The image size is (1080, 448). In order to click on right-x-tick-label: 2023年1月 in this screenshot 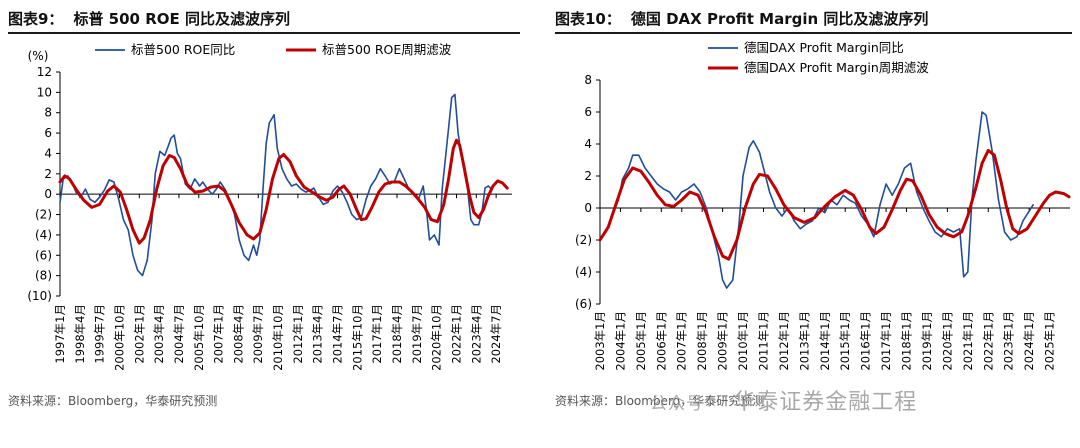, I will do `click(1009, 341)`.